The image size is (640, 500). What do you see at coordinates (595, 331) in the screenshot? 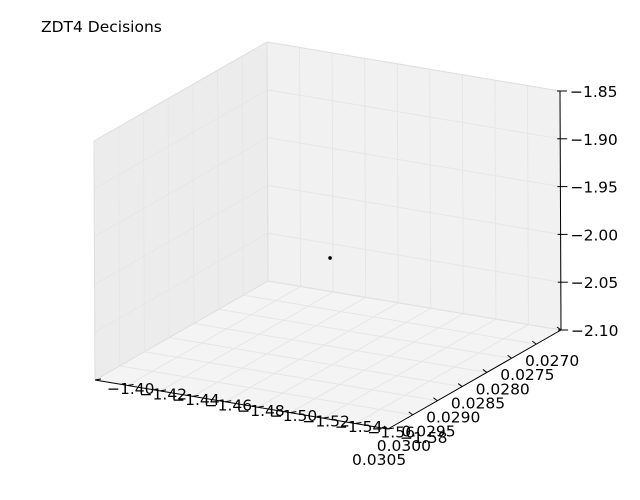
I see `z-tick-label: −2.10` at bounding box center [595, 331].